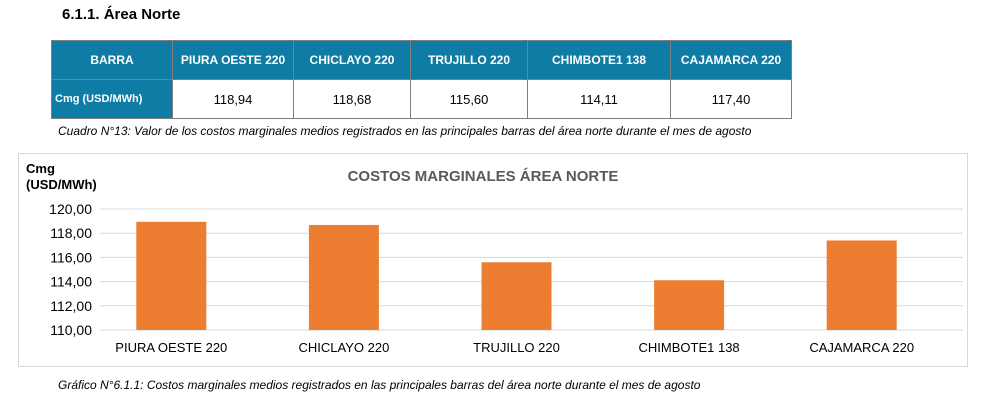 The height and width of the screenshot is (414, 981). I want to click on x-tick-label: PIURA OESTE 220, so click(171, 347).